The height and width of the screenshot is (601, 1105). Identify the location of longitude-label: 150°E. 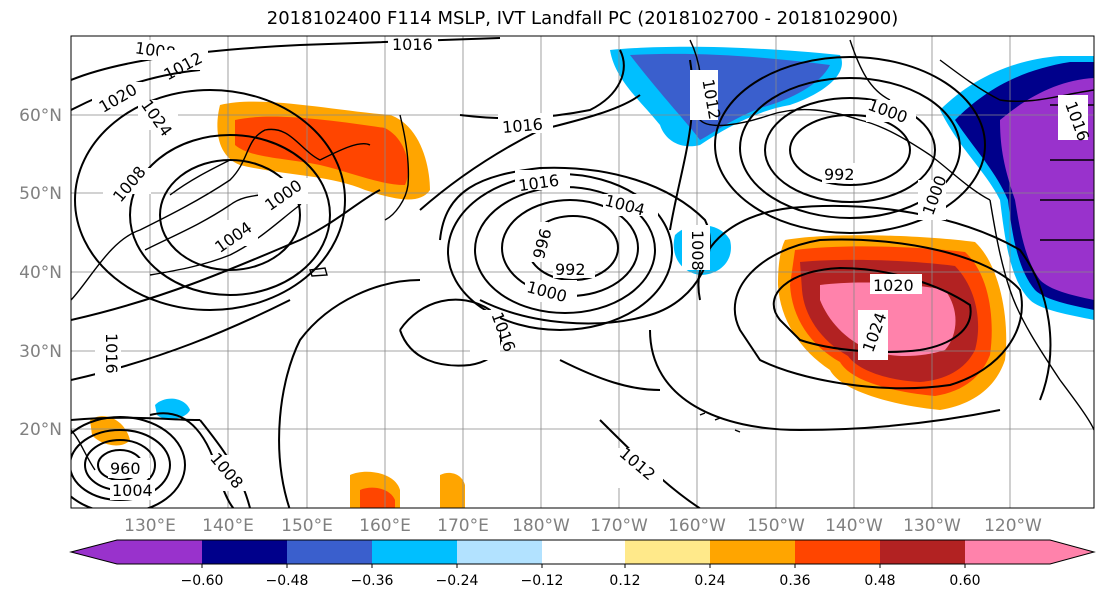
(307, 526).